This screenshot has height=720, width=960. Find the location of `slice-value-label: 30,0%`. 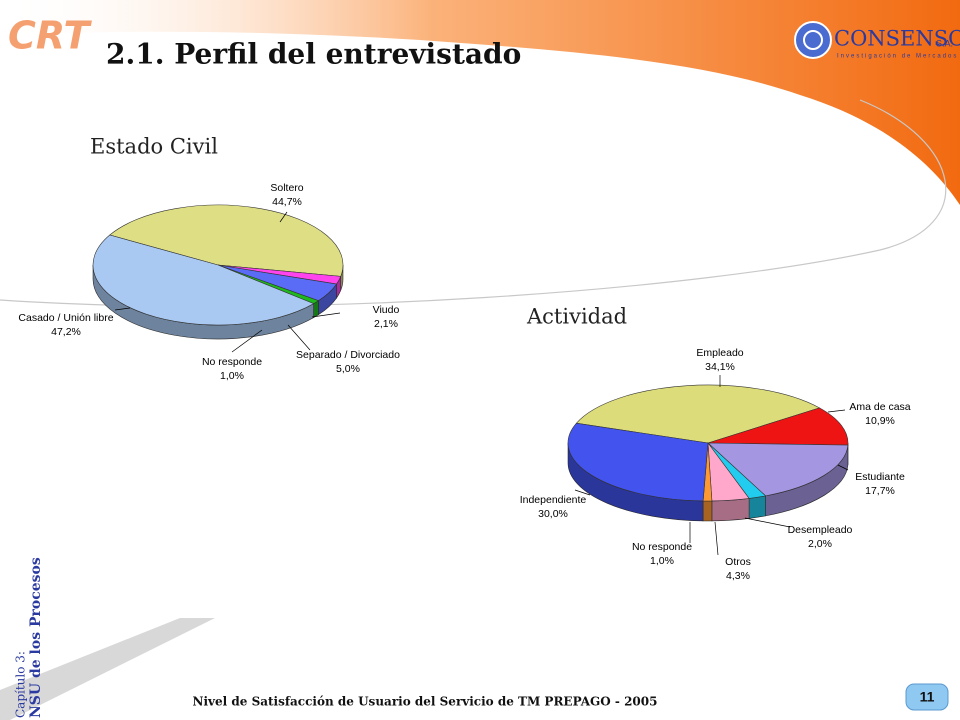

slice-value-label: 30,0% is located at coordinates (553, 514).